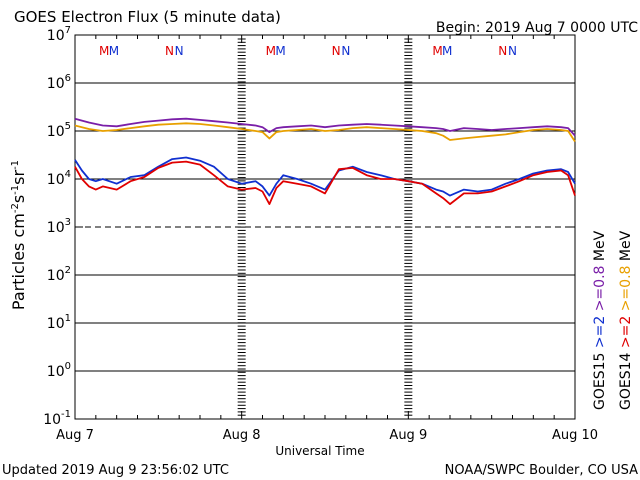  I want to click on y-tick-label: 10⁰, so click(59, 370).